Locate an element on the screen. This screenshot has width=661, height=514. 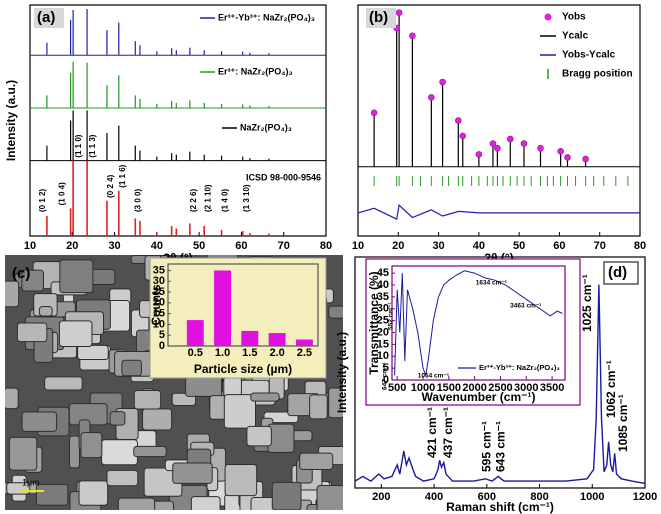
x-tick-label: 2500 is located at coordinates (500, 388).